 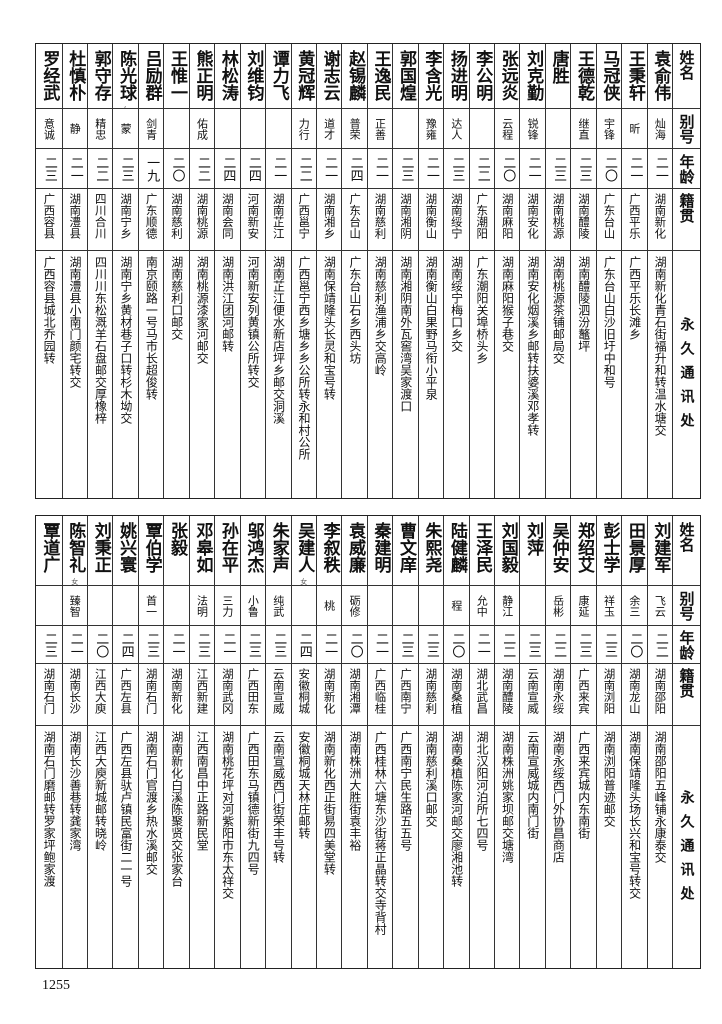 I want to click on origin-cell: 湖南麻阳, so click(x=507, y=220).